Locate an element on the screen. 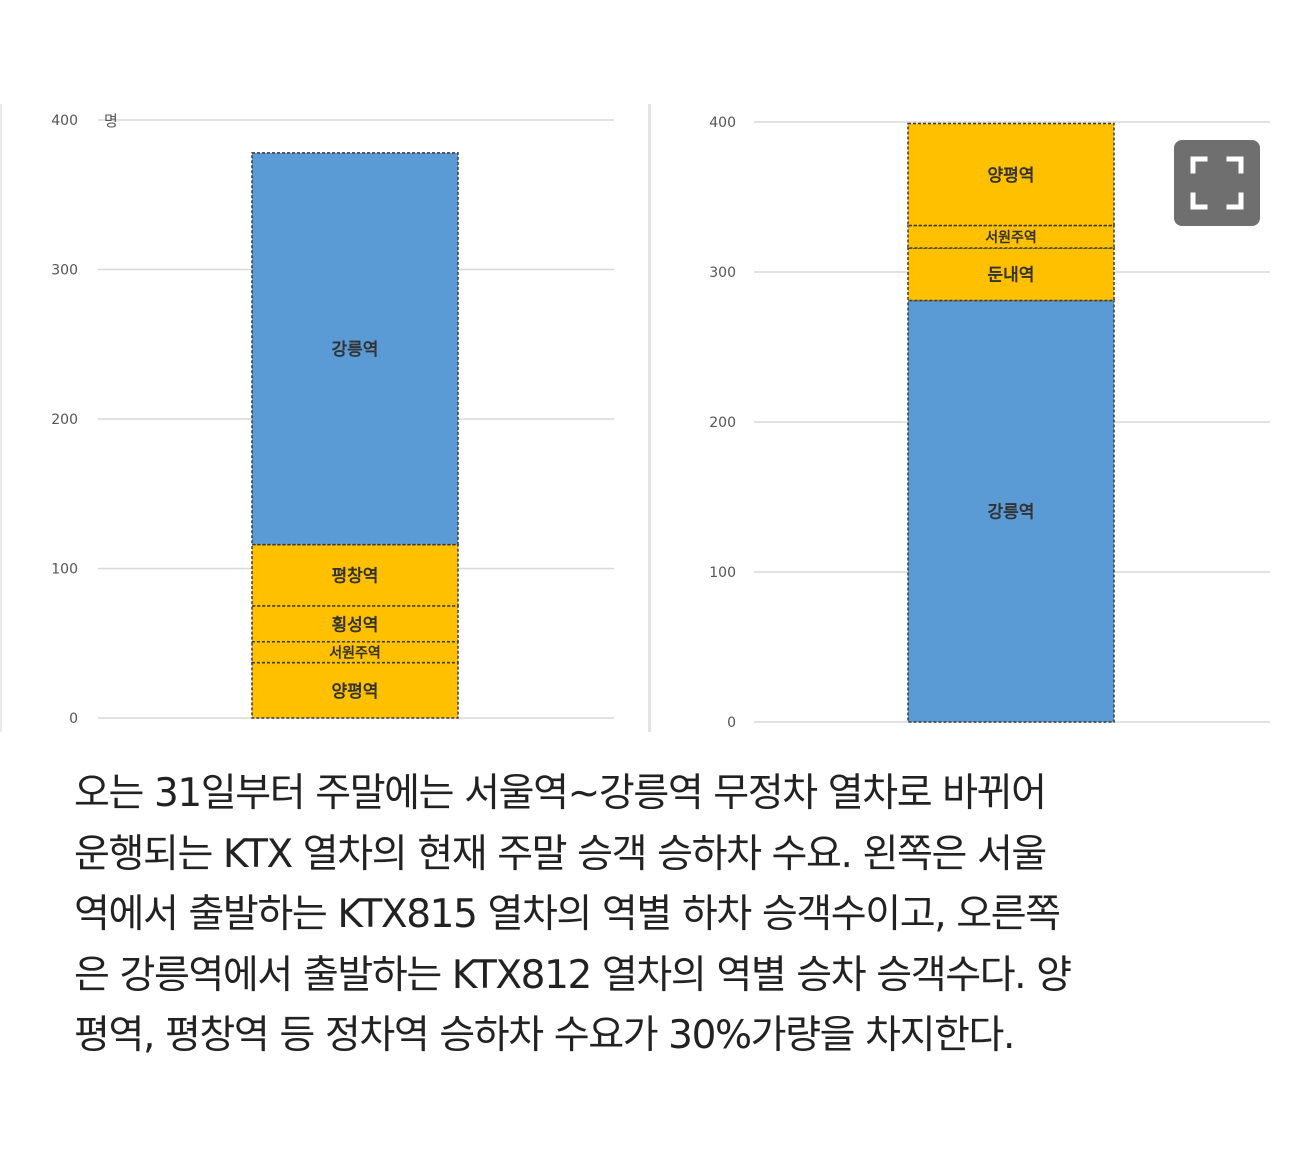  segment-label: 둔내역 is located at coordinates (1011, 276).